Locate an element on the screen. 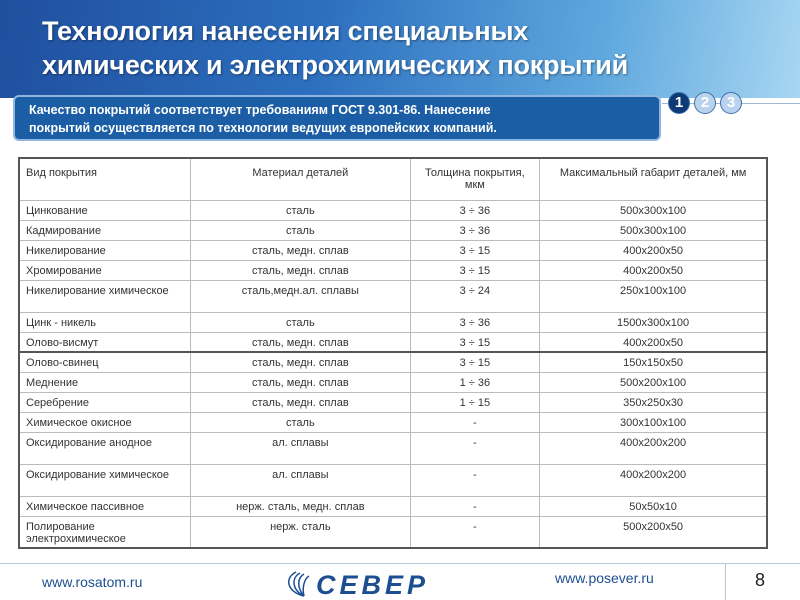 The image size is (800, 600). column-header: Максимальный габарит деталей, мм is located at coordinates (653, 179).